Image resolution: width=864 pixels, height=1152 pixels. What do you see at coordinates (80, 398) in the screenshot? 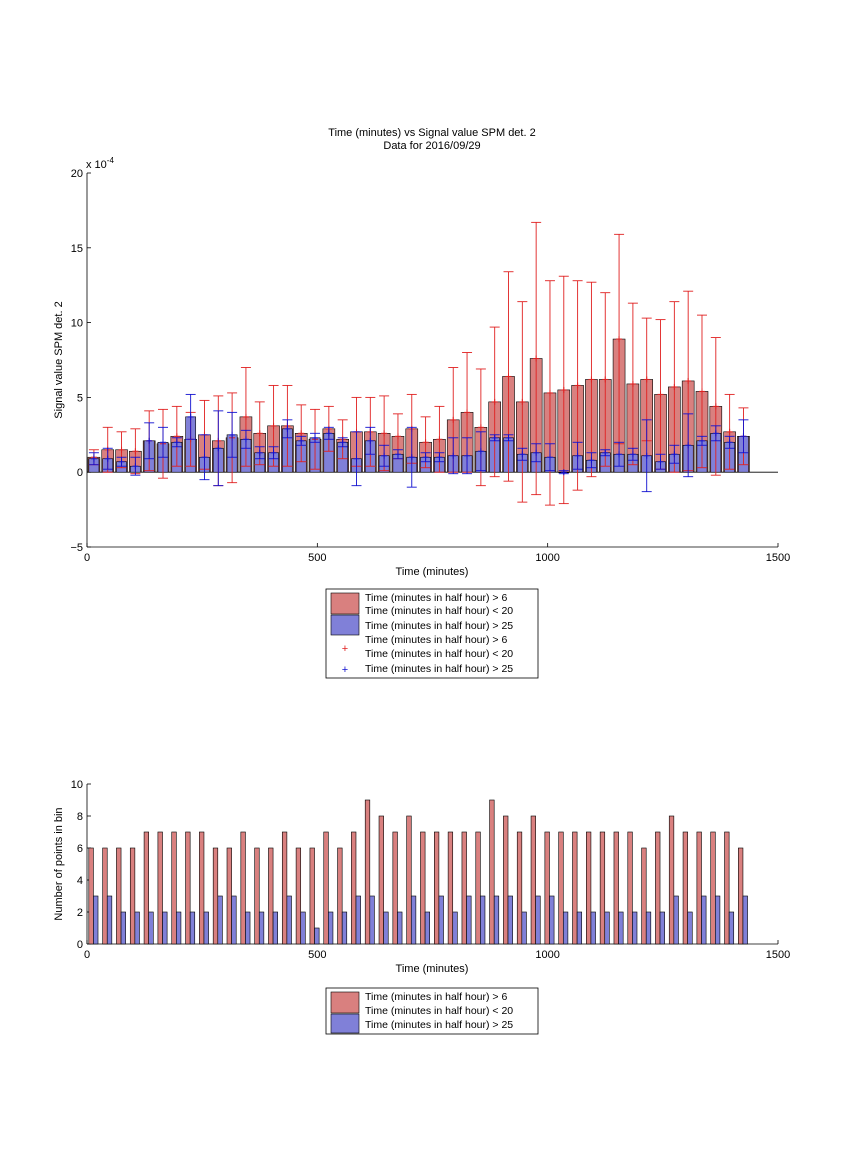
I see `chart1-ytick-label: 5` at bounding box center [80, 398].